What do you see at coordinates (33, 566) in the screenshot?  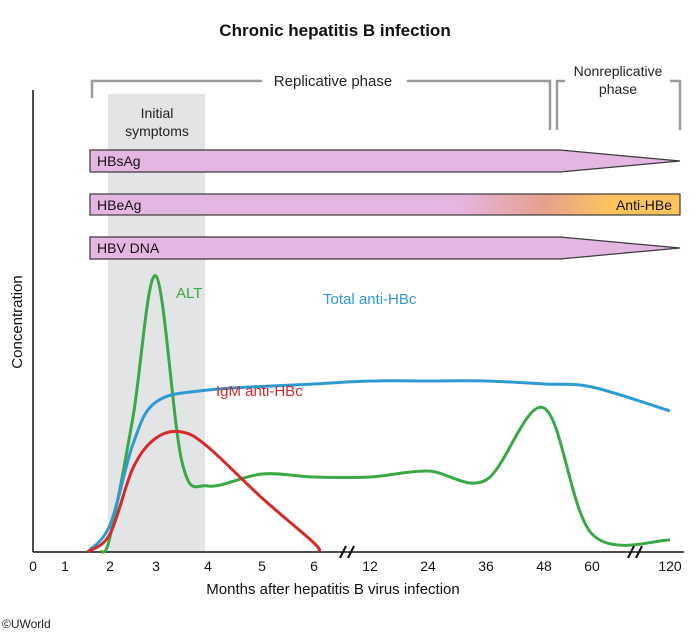 I see `x-tick-label: 0` at bounding box center [33, 566].